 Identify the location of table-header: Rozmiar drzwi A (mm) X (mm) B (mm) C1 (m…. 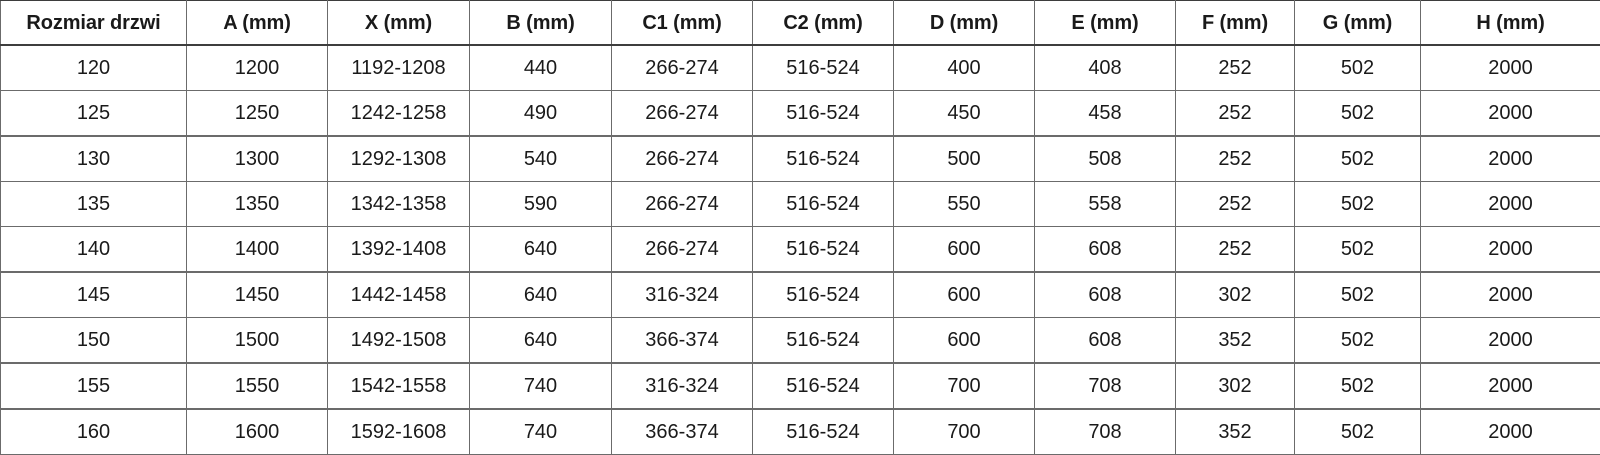
(800, 23).